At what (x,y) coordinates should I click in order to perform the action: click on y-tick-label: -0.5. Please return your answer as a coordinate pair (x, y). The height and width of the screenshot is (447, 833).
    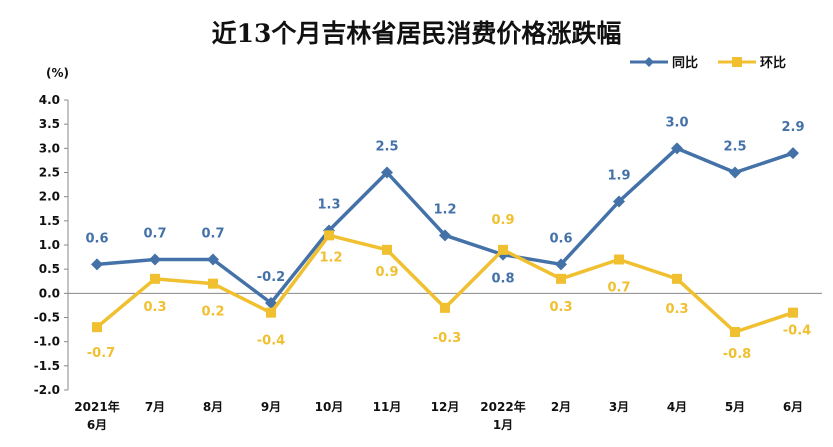
    Looking at the image, I should click on (47, 318).